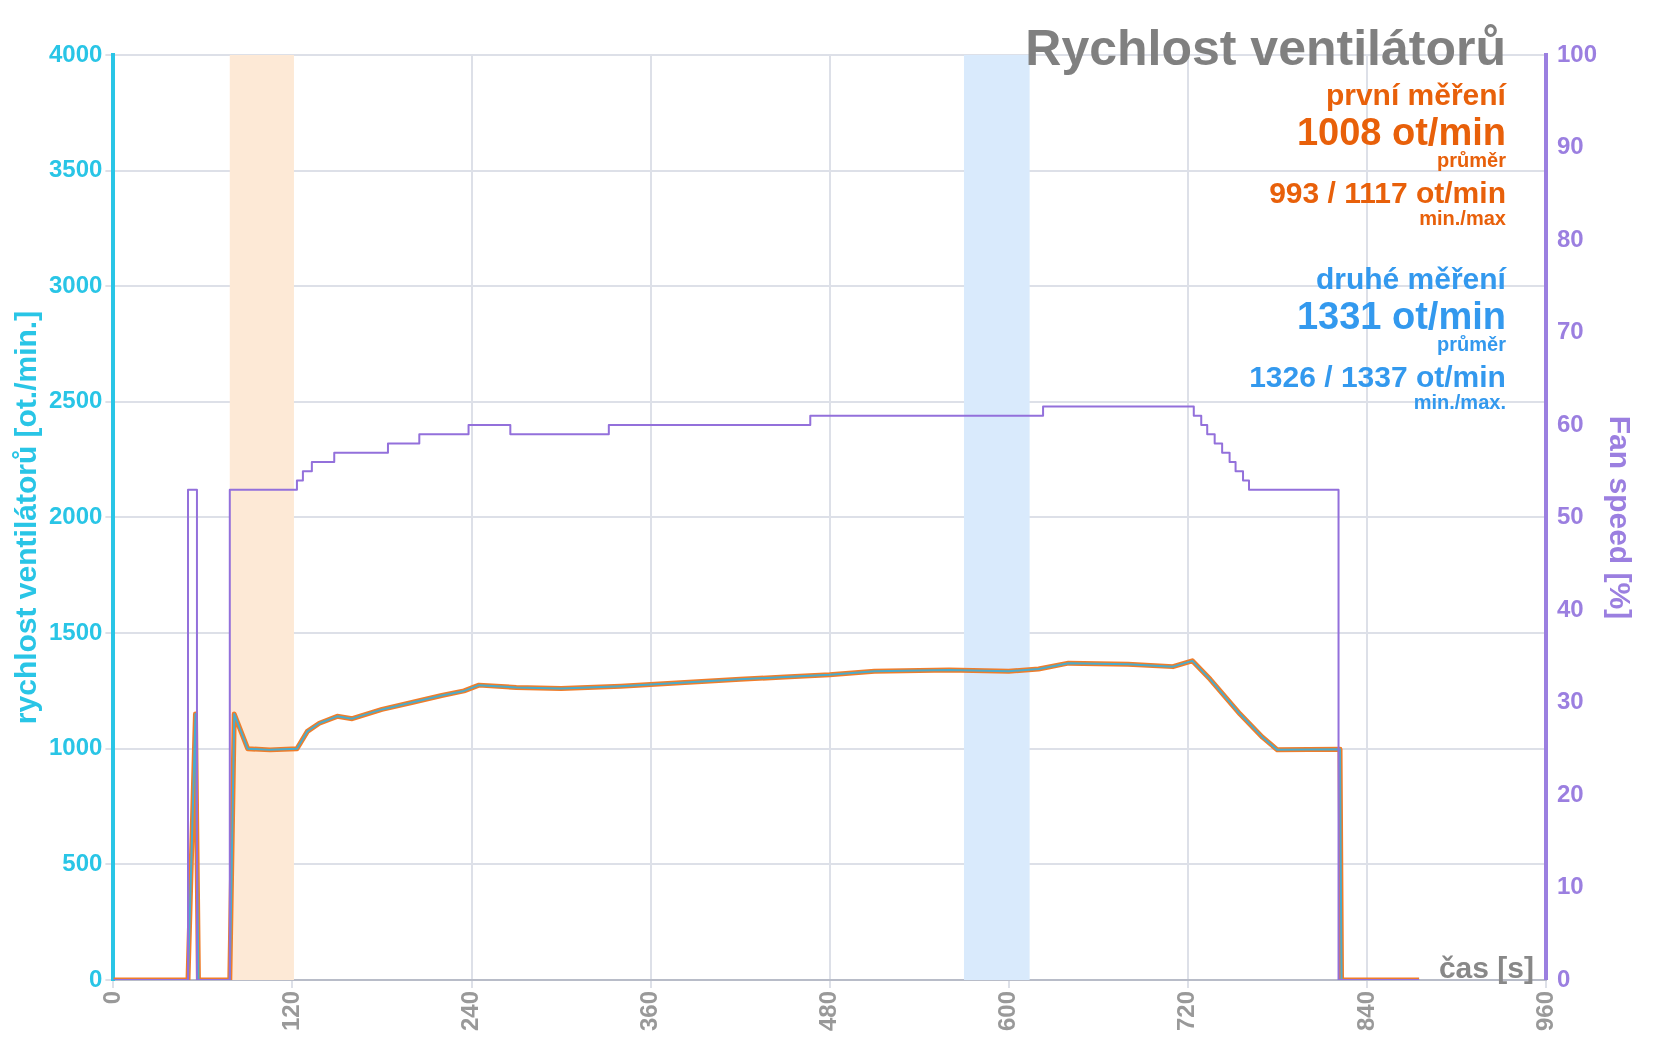 Image resolution: width=1656 pixels, height=1044 pixels. I want to click on x-tick-label: 240, so click(470, 1010).